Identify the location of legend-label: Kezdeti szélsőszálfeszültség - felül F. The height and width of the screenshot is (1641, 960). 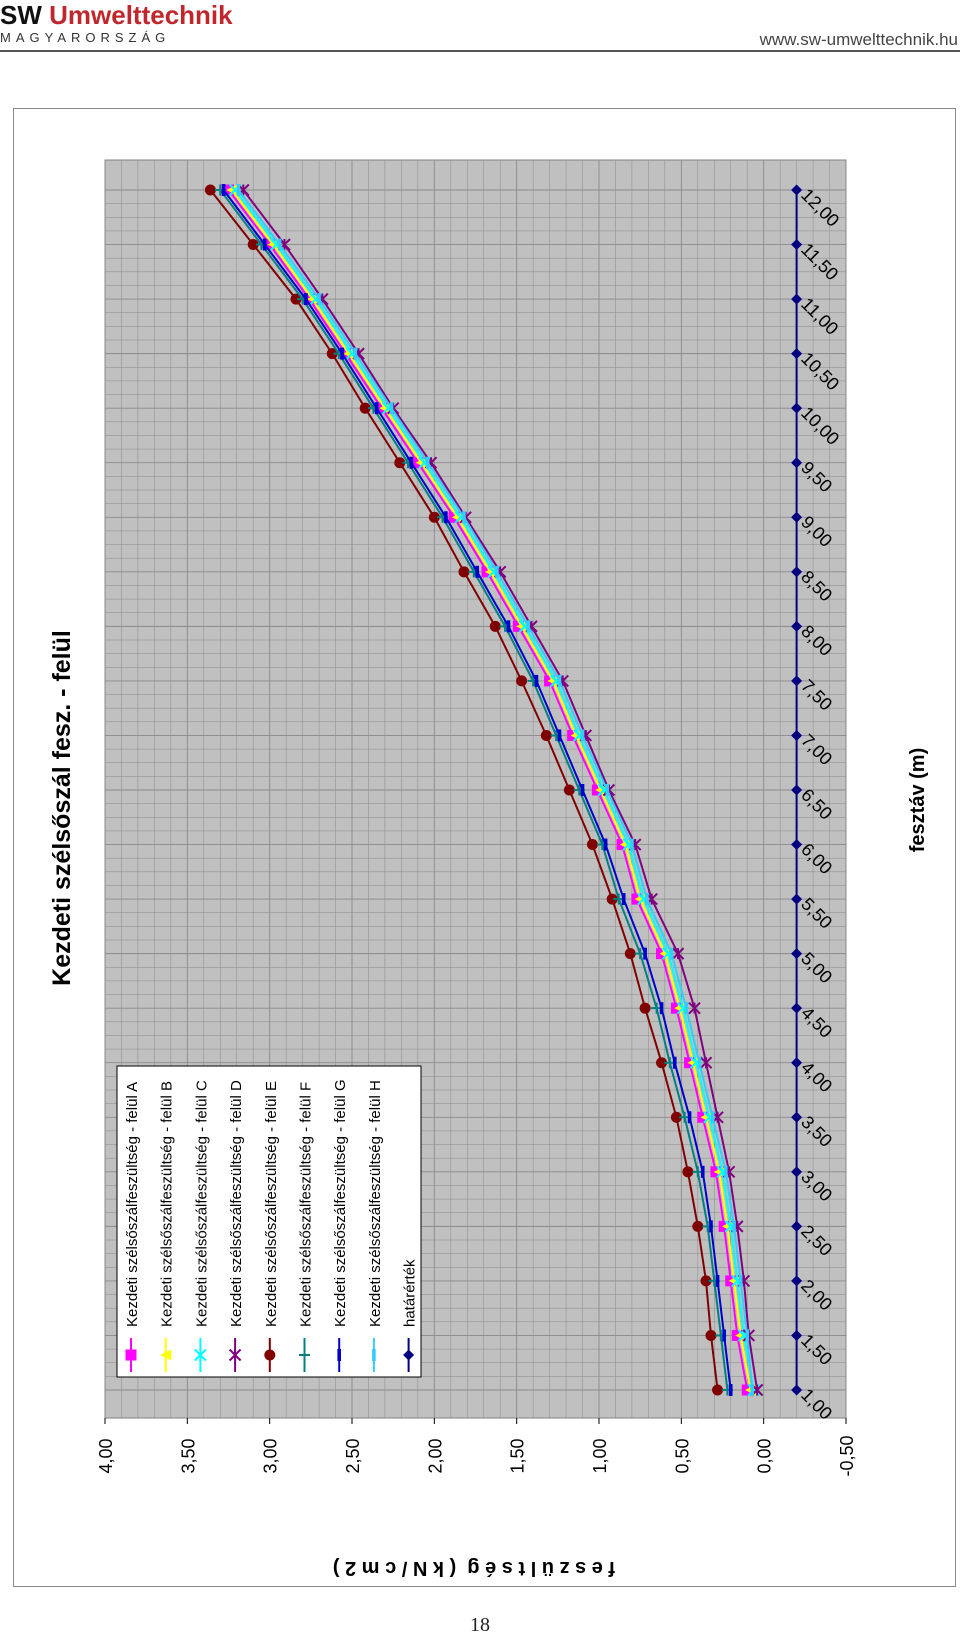
(306, 1204).